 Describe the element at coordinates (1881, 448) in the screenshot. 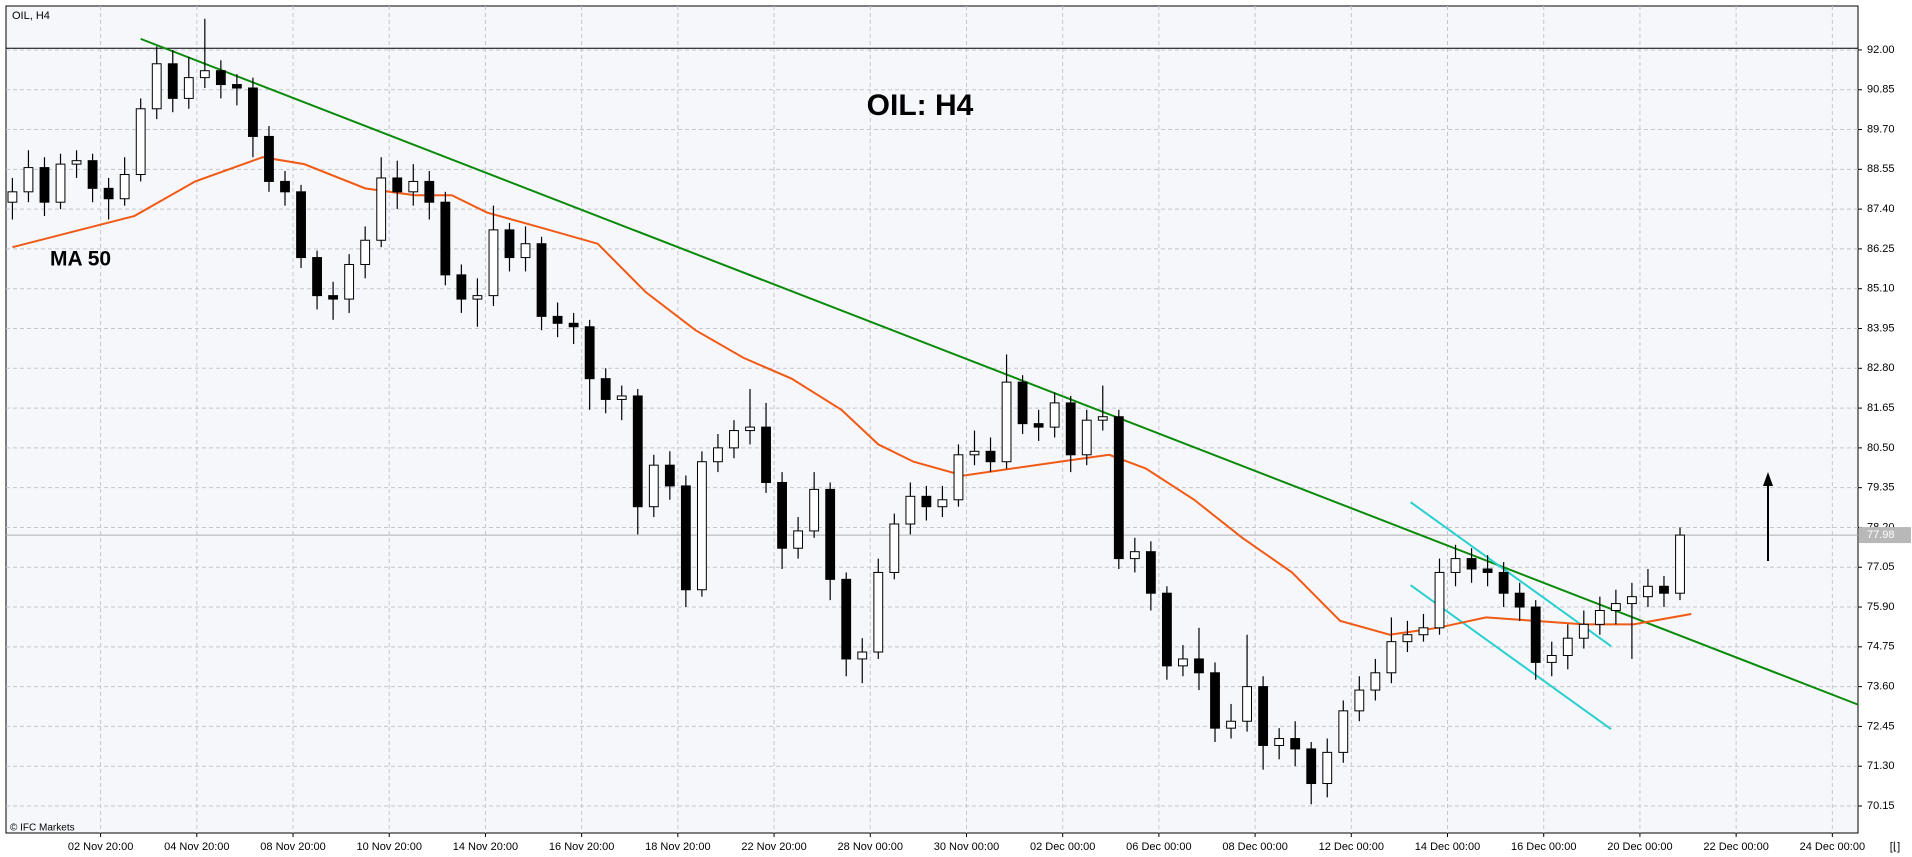

I see `y-tick-label: 80.50` at that location.